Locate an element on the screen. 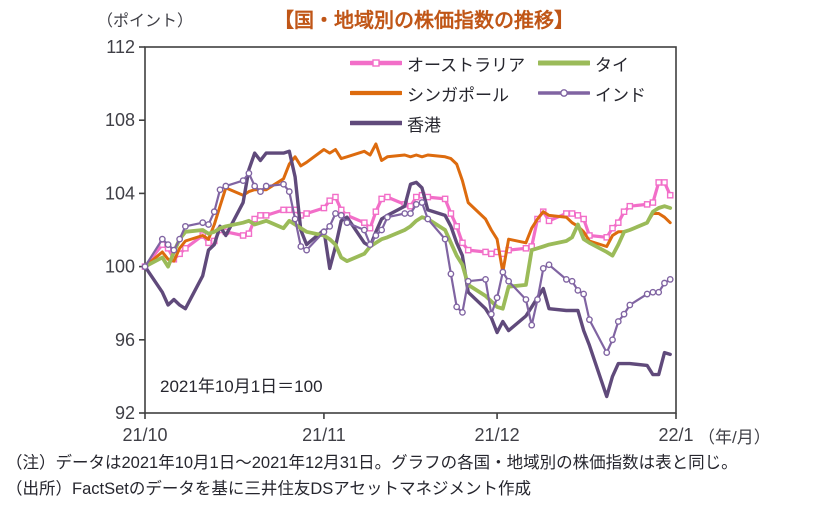  y-tick-label: 92 is located at coordinates (125, 413).